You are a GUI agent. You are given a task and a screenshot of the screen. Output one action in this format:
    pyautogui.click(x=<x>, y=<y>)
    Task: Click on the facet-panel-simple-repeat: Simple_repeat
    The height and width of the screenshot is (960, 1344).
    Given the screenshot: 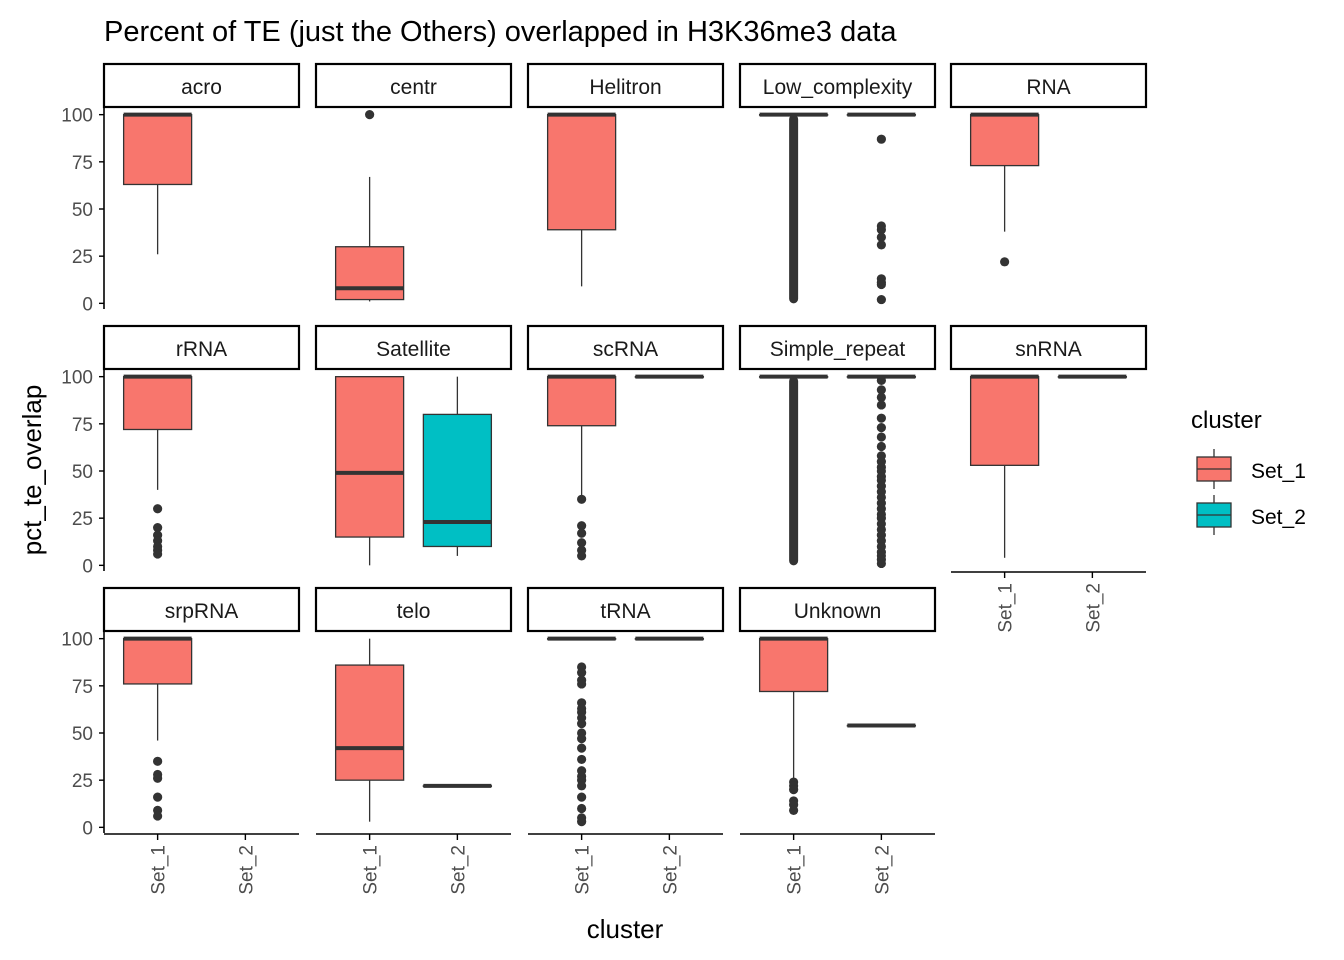 What is the action you would take?
    pyautogui.click(x=837, y=446)
    